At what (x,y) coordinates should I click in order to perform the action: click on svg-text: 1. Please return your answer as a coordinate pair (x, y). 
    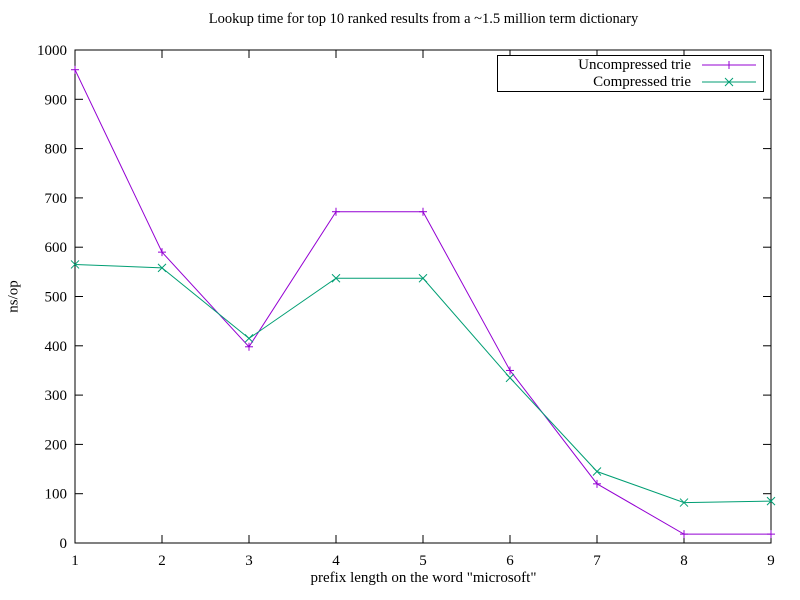
    Looking at the image, I should click on (75, 561).